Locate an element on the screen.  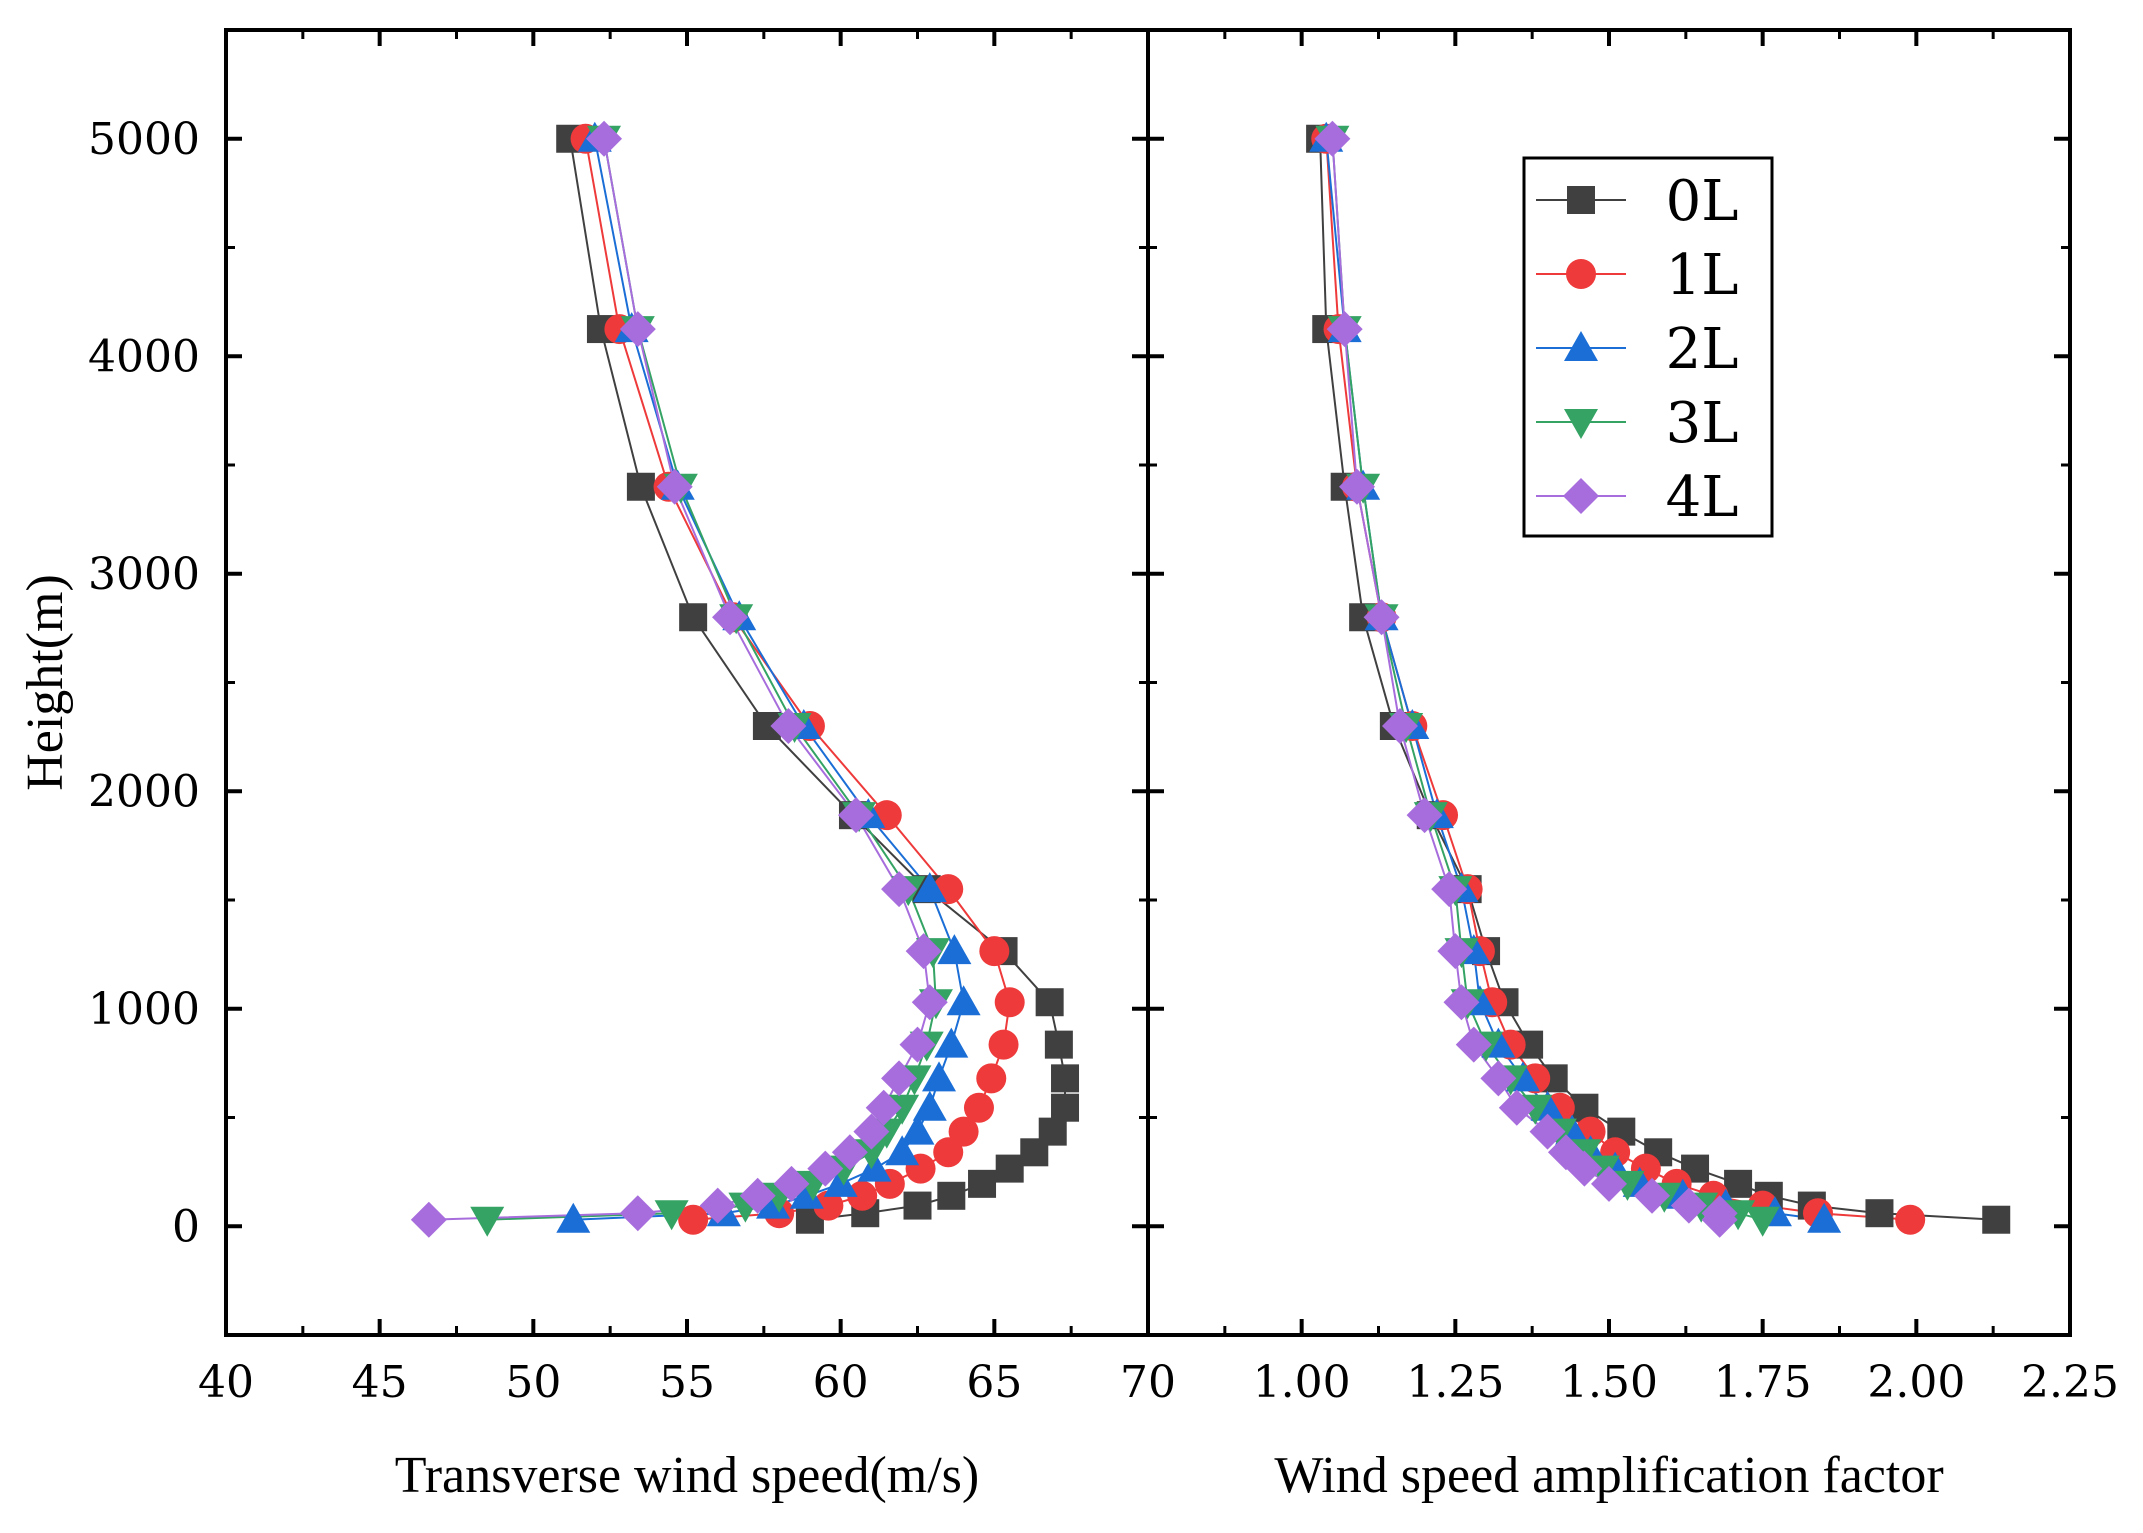
x-tick-label: 1.25 is located at coordinates (1455, 1382).